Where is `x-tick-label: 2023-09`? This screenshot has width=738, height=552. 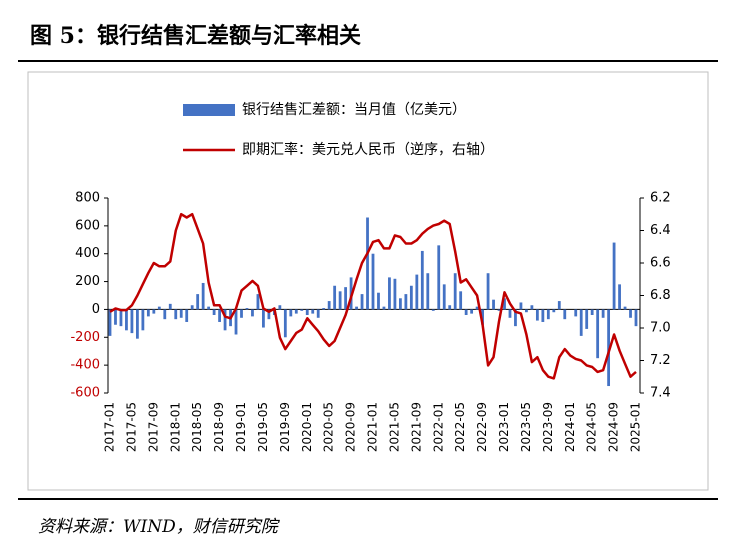
x-tick-label: 2023-09 is located at coordinates (548, 427).